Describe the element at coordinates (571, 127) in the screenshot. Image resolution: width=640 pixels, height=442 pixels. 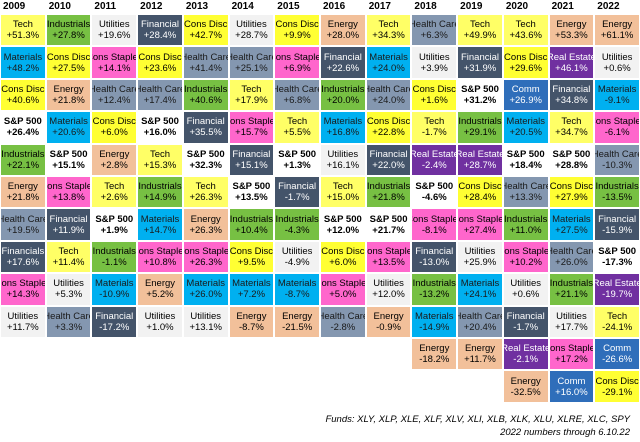
I see `cell-2021-tech: Tech +34.7%` at that location.